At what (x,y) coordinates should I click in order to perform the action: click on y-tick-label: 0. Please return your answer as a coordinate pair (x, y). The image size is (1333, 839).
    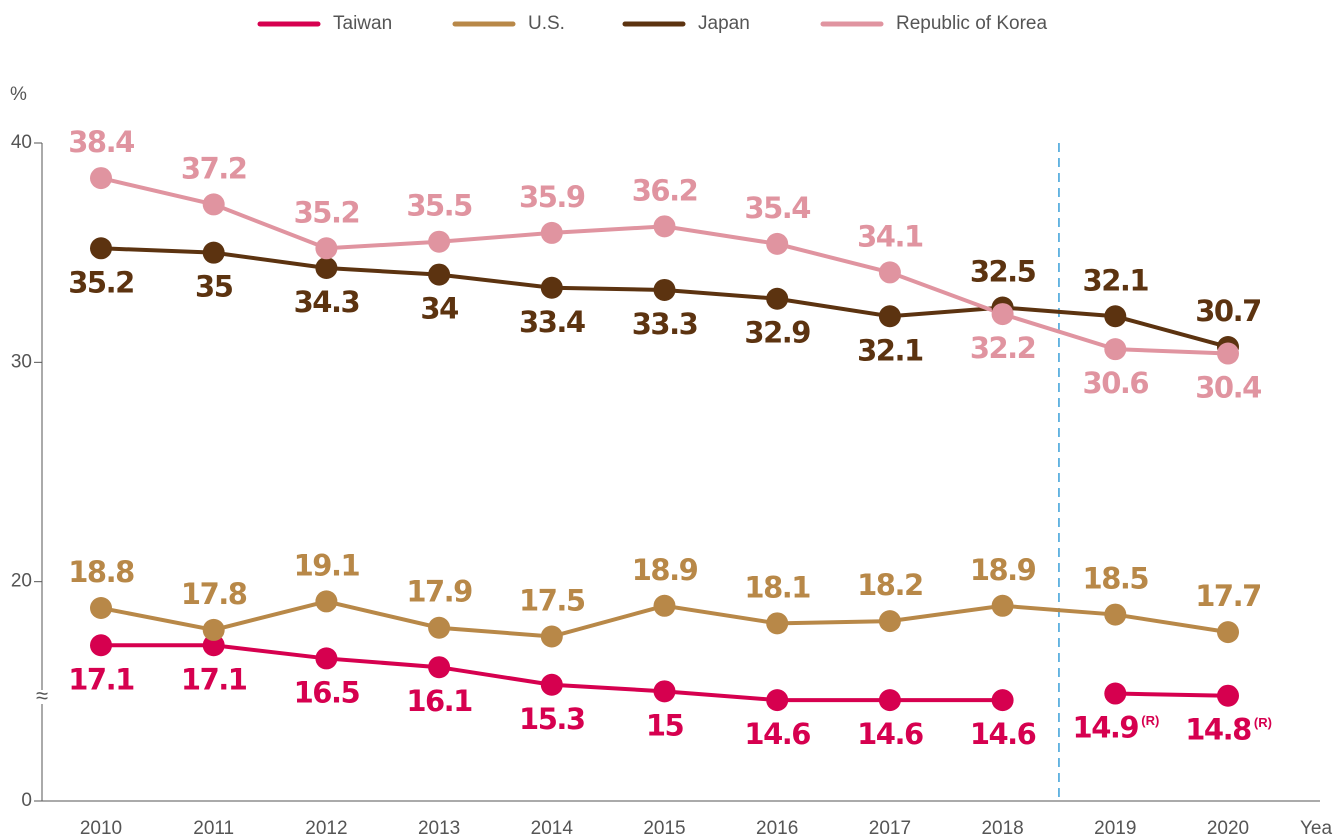
    Looking at the image, I should click on (26, 800).